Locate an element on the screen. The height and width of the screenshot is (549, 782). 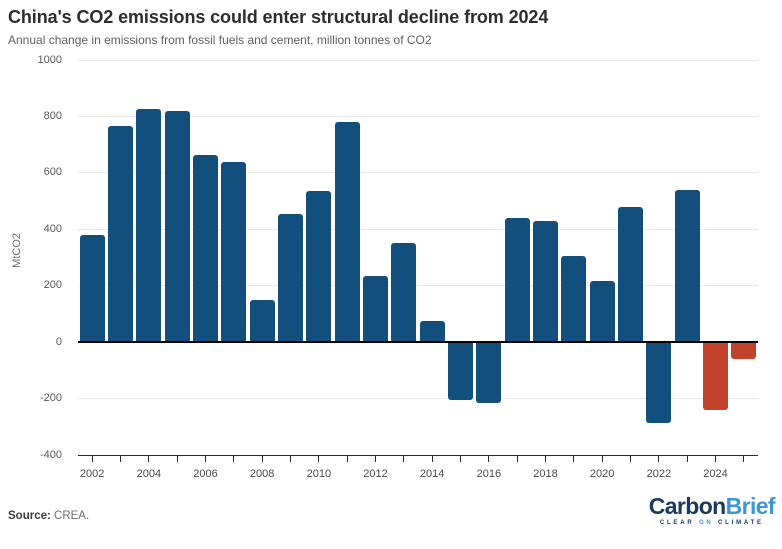
tagline-on: ON is located at coordinates (706, 523).